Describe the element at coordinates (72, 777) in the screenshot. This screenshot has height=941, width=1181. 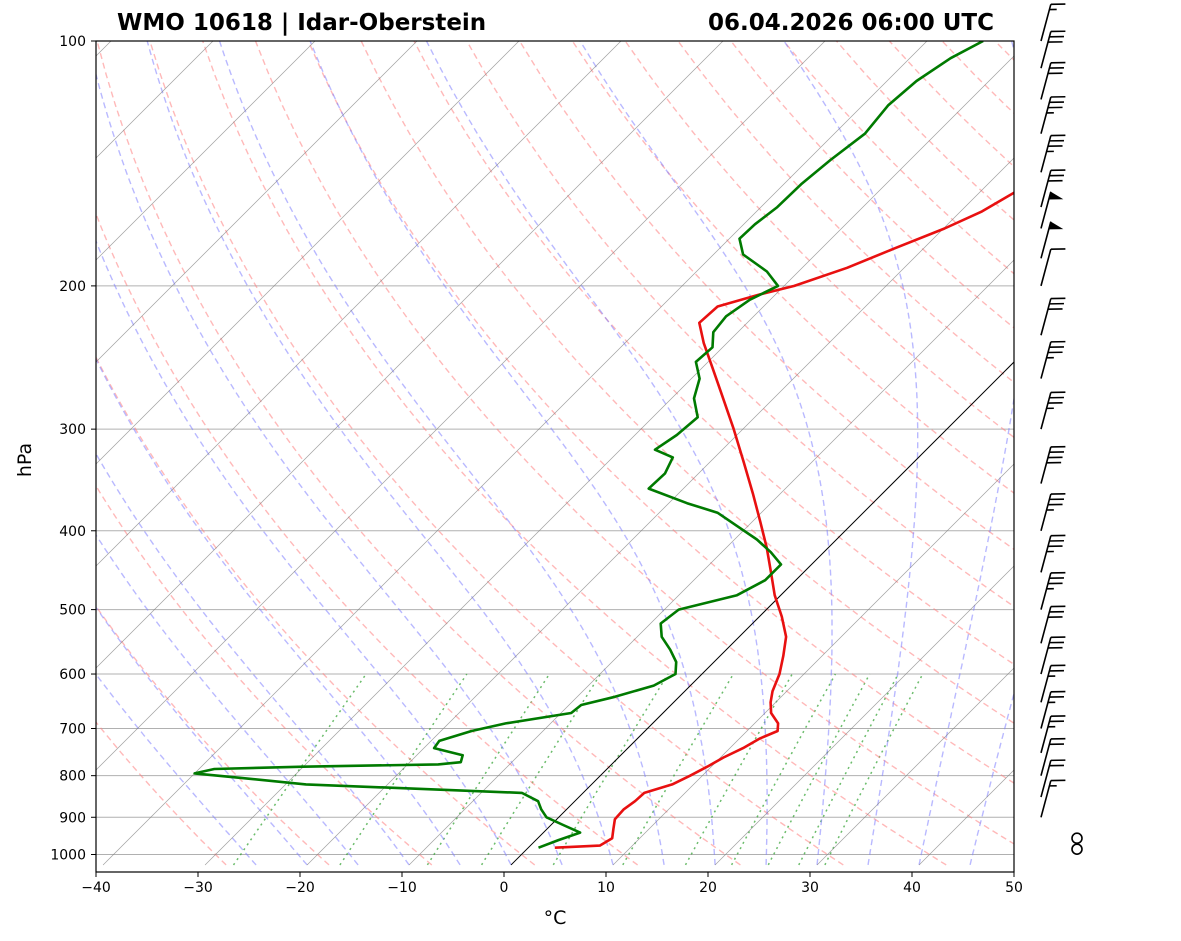
I see `y-tick-label: 800` at that location.